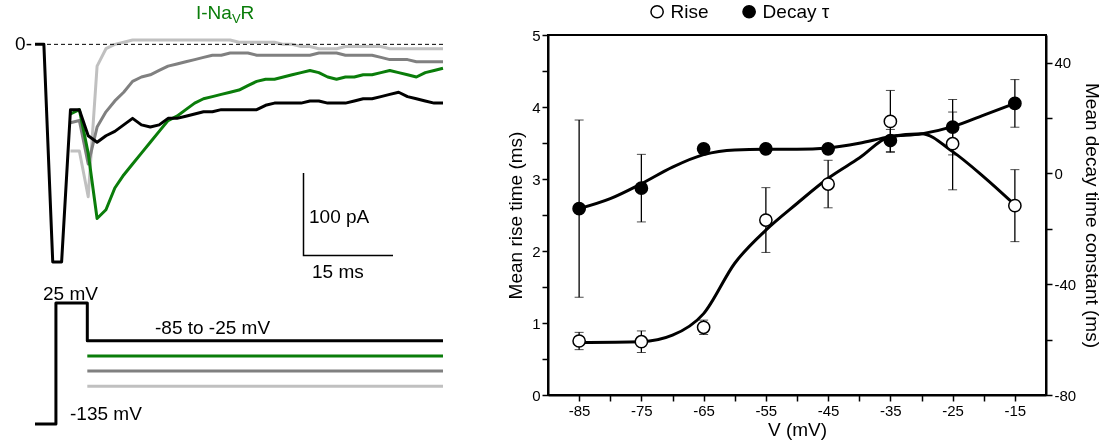 The height and width of the screenshot is (446, 1109). I want to click on x-tick-label: -15, so click(1015, 410).